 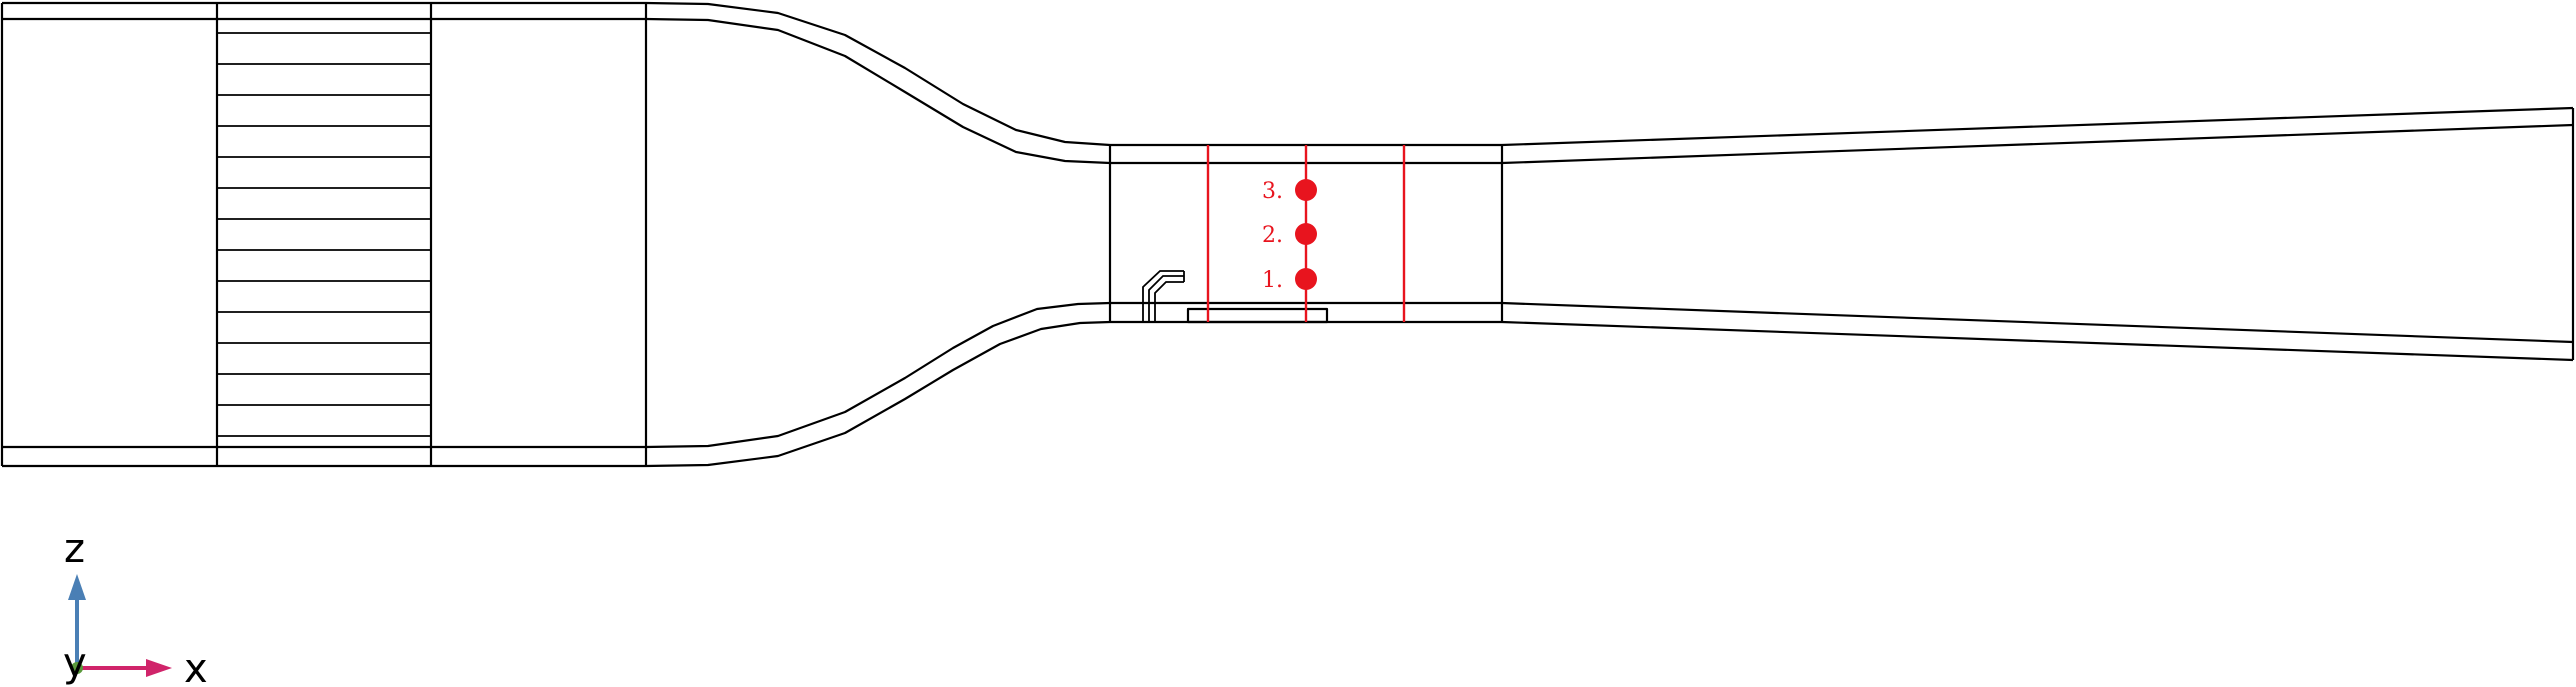 I want to click on pitot-probe, so click(x=1163, y=296).